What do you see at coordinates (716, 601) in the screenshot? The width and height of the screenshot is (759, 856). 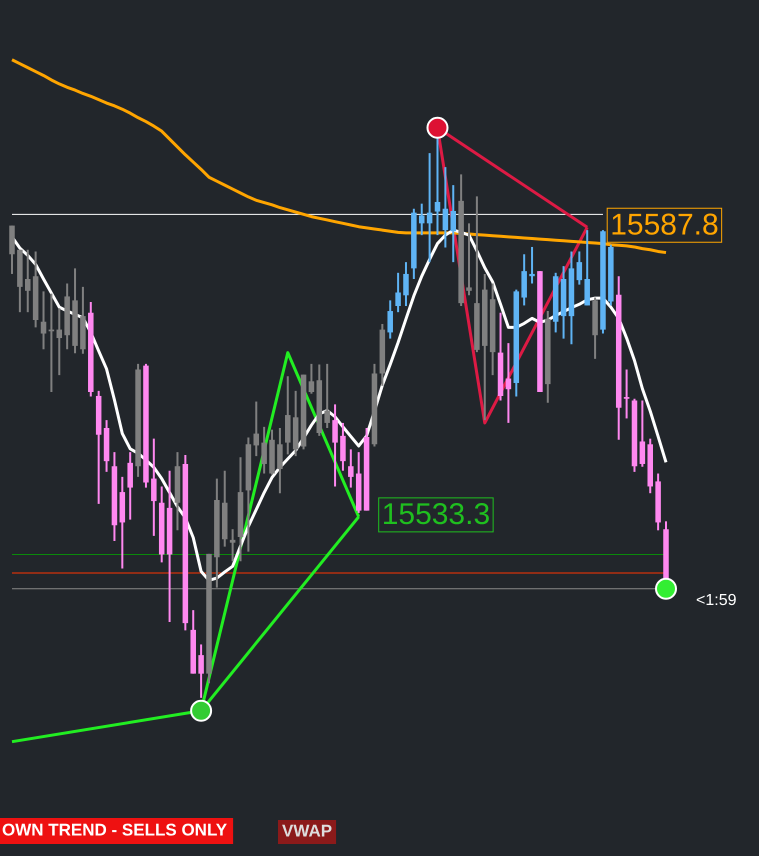 I see `text: <1:59` at bounding box center [716, 601].